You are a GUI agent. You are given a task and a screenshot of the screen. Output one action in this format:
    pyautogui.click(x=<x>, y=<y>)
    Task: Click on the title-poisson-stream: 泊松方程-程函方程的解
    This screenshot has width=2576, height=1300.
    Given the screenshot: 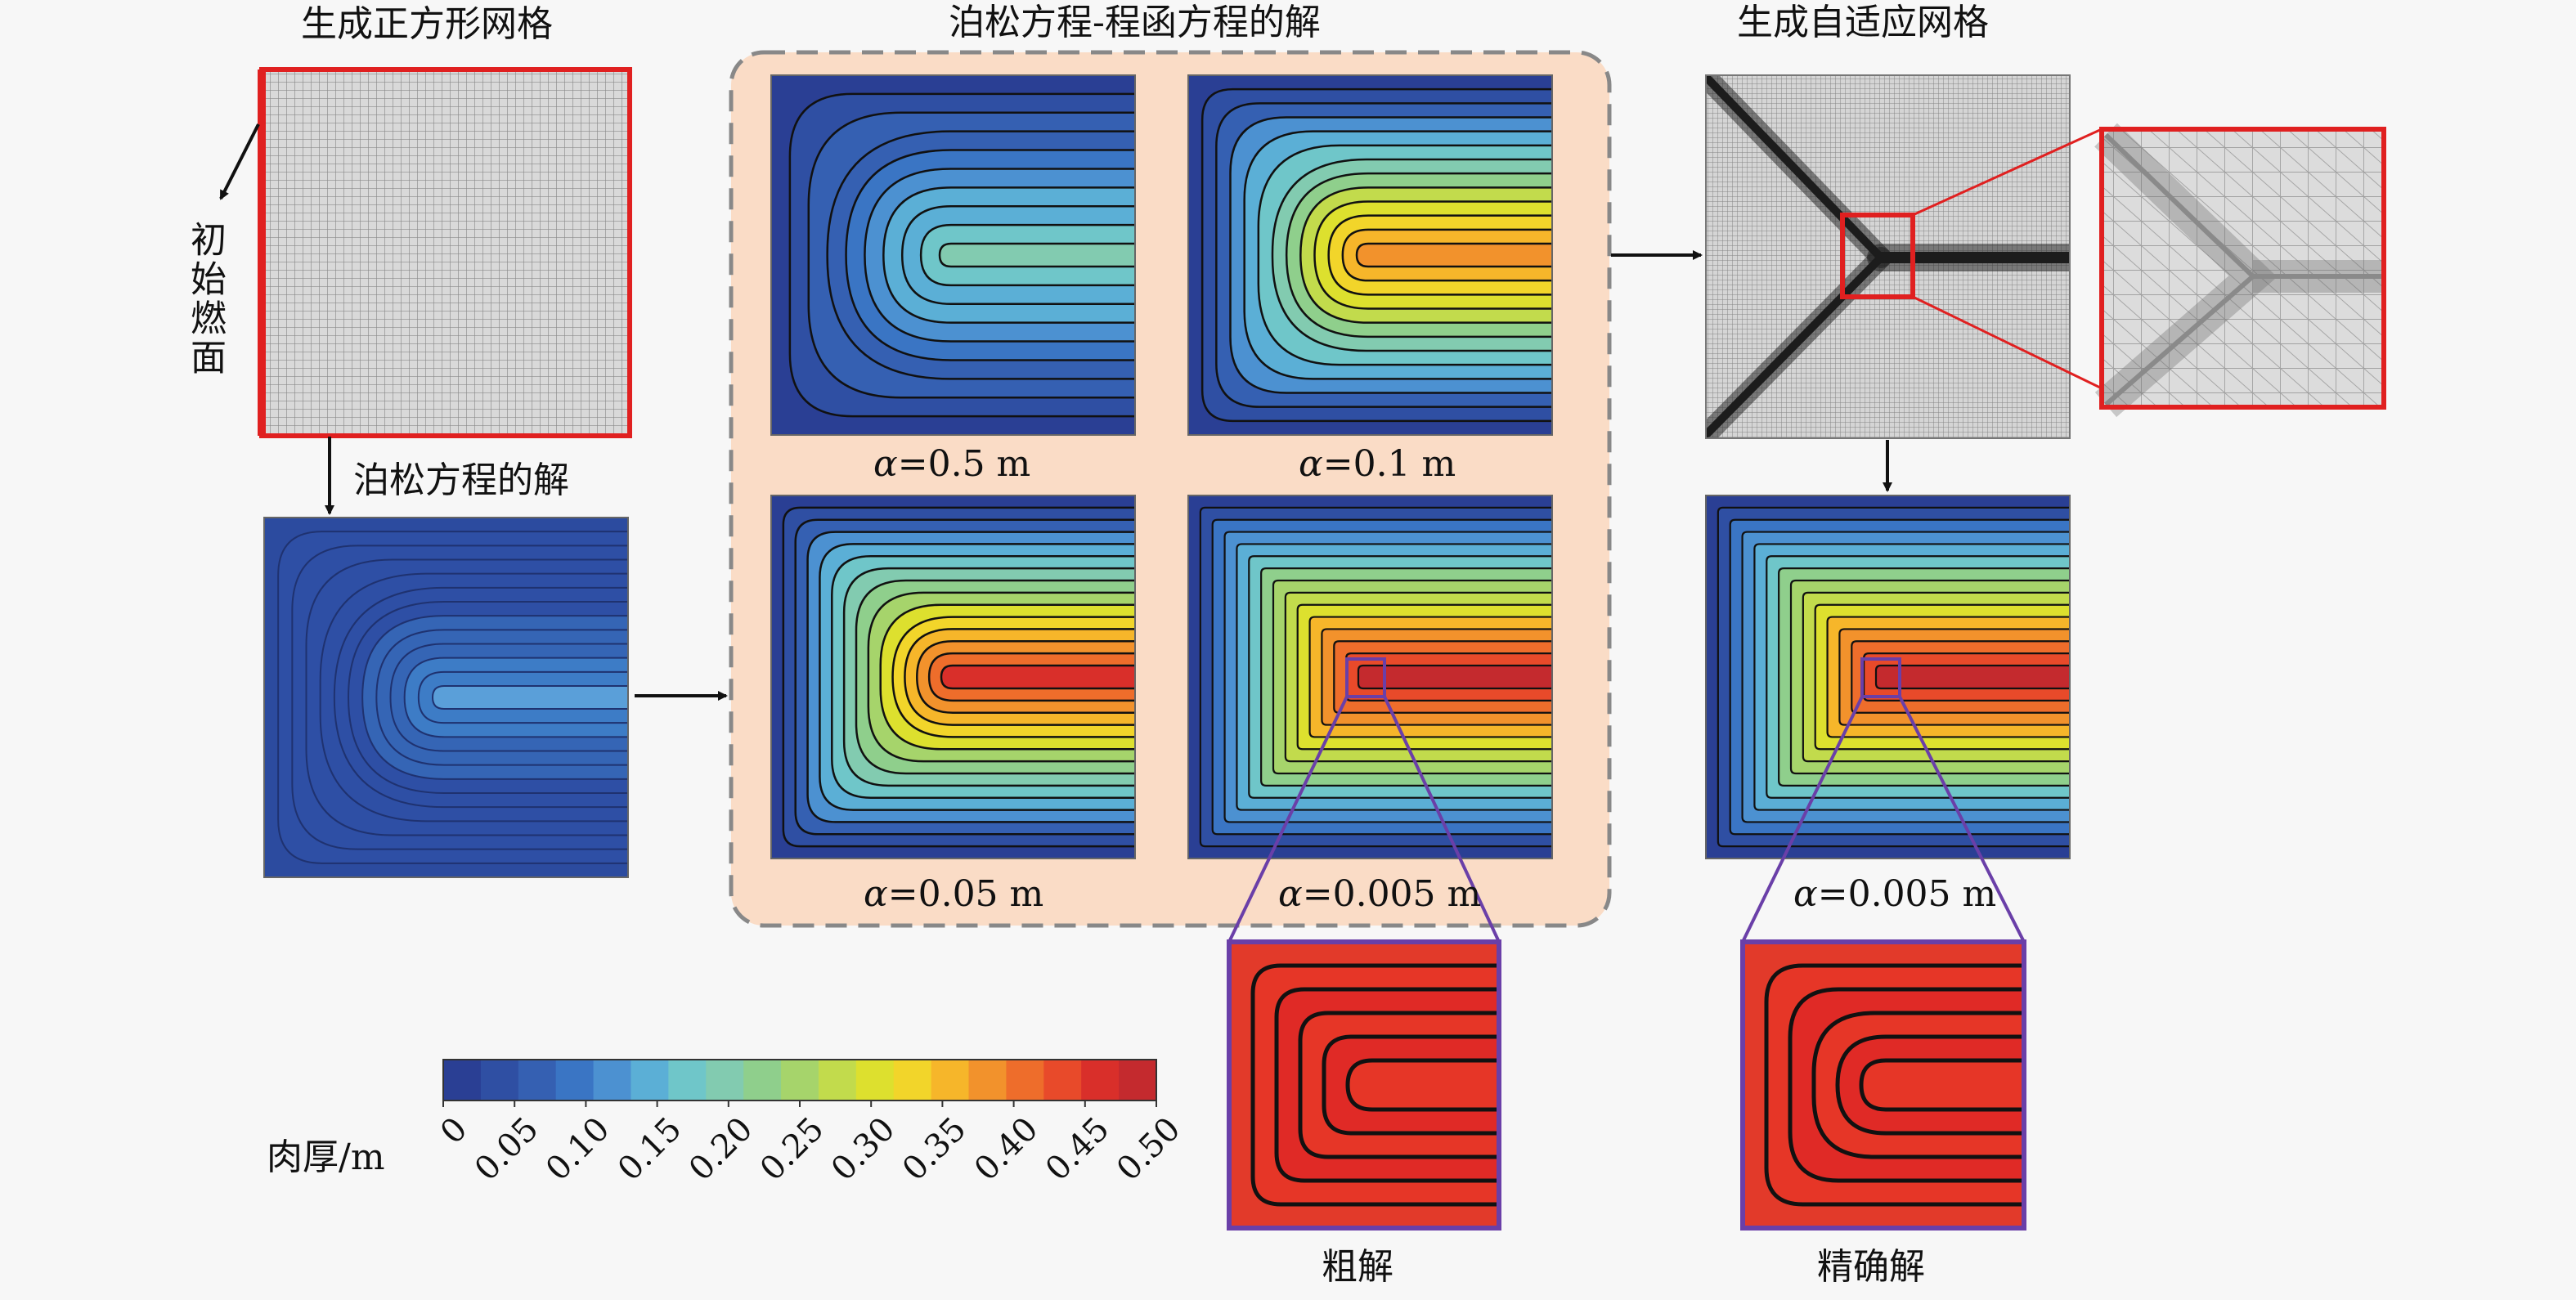 What is the action you would take?
    pyautogui.click(x=1135, y=23)
    